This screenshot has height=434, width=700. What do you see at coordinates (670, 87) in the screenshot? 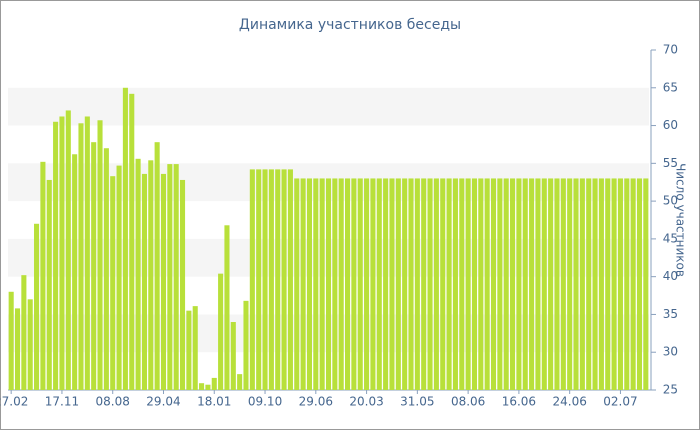
I see `y-tick-label: 65` at bounding box center [670, 87].